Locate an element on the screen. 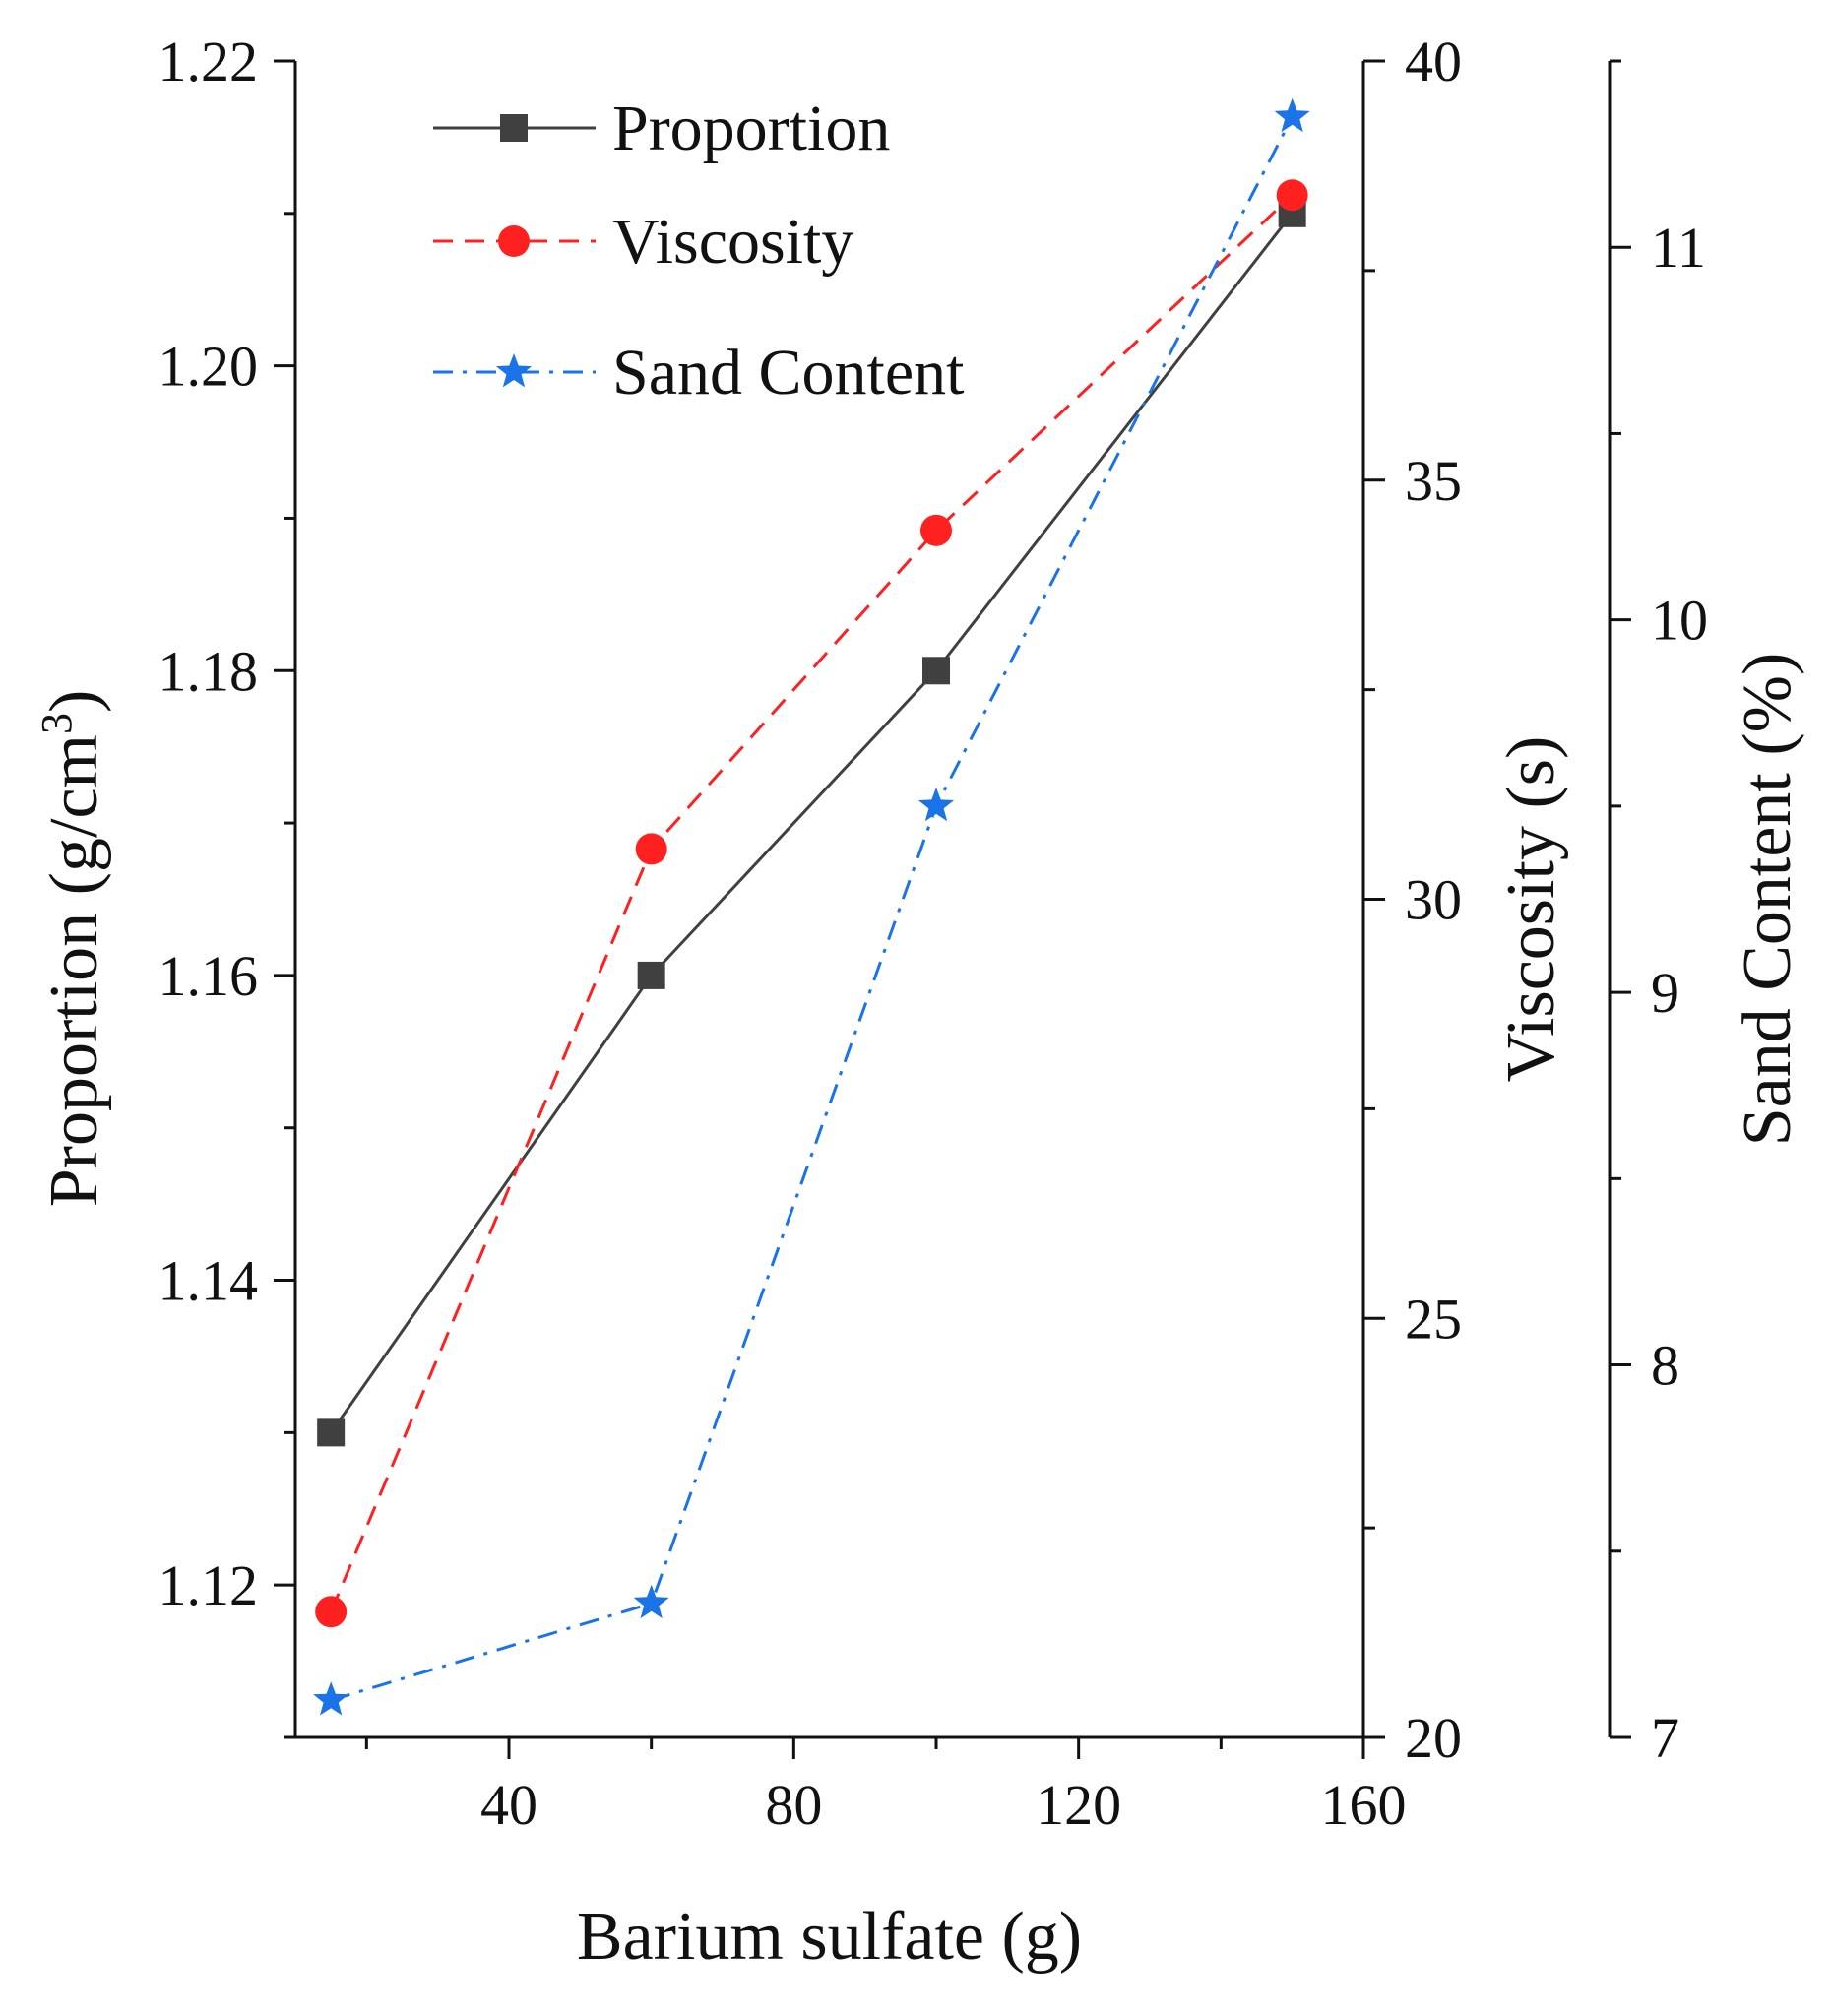 The image size is (1833, 2016). sand-tick-label: 11 is located at coordinates (1679, 248).